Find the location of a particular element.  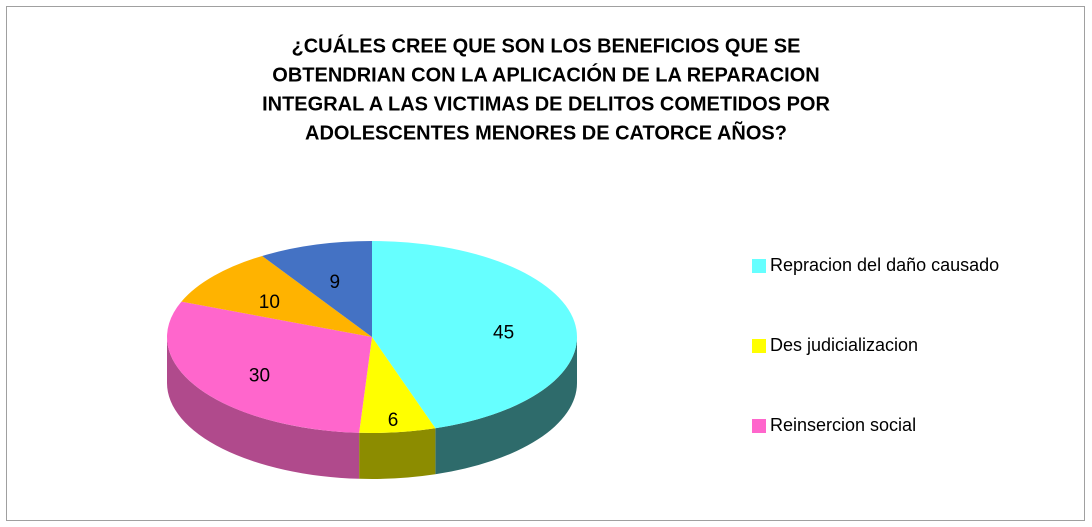

legend-label: Repracion del daño causado is located at coordinates (884, 265).